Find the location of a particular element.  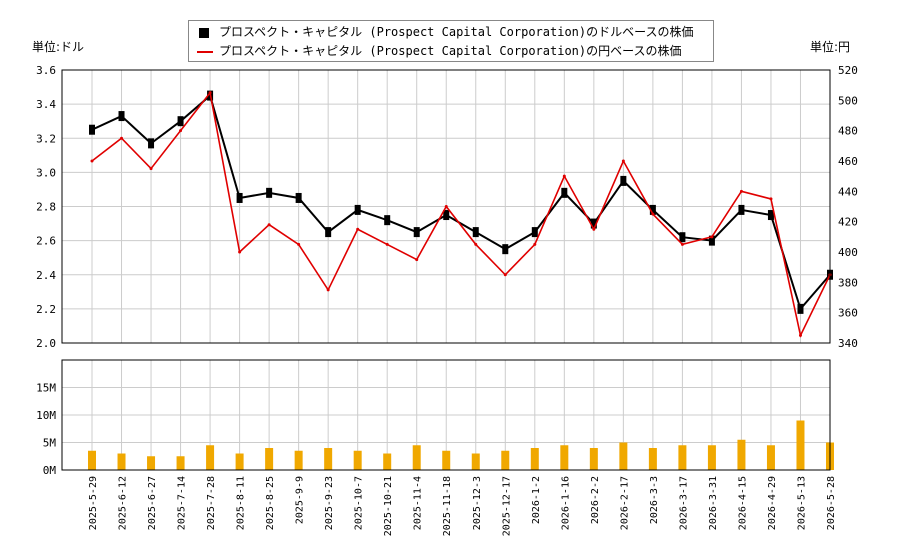

x-tick-label: 2026-5-28 is located at coordinates (831, 503).